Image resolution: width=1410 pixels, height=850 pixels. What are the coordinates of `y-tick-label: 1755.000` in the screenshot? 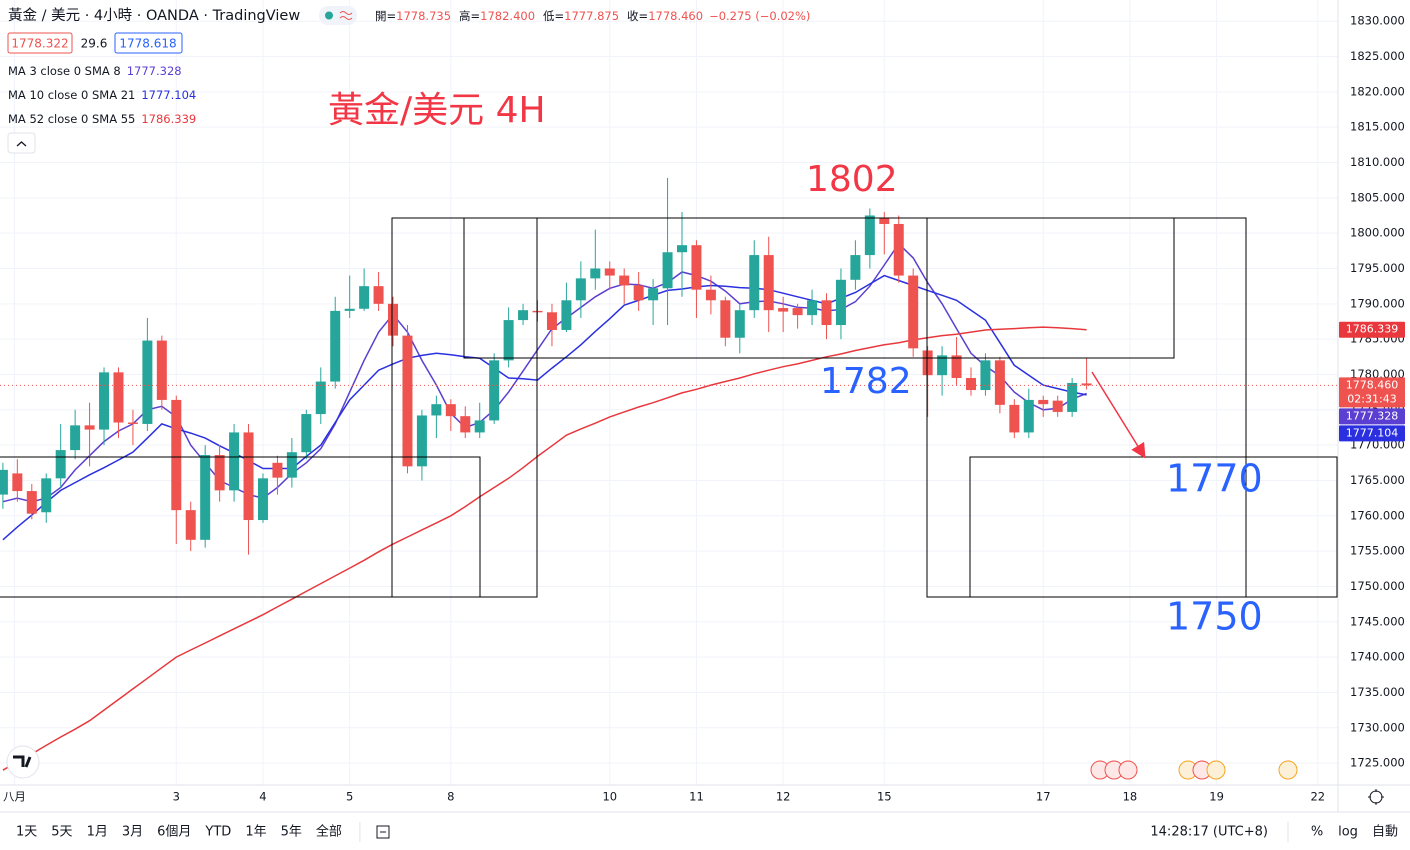 It's located at (1377, 551).